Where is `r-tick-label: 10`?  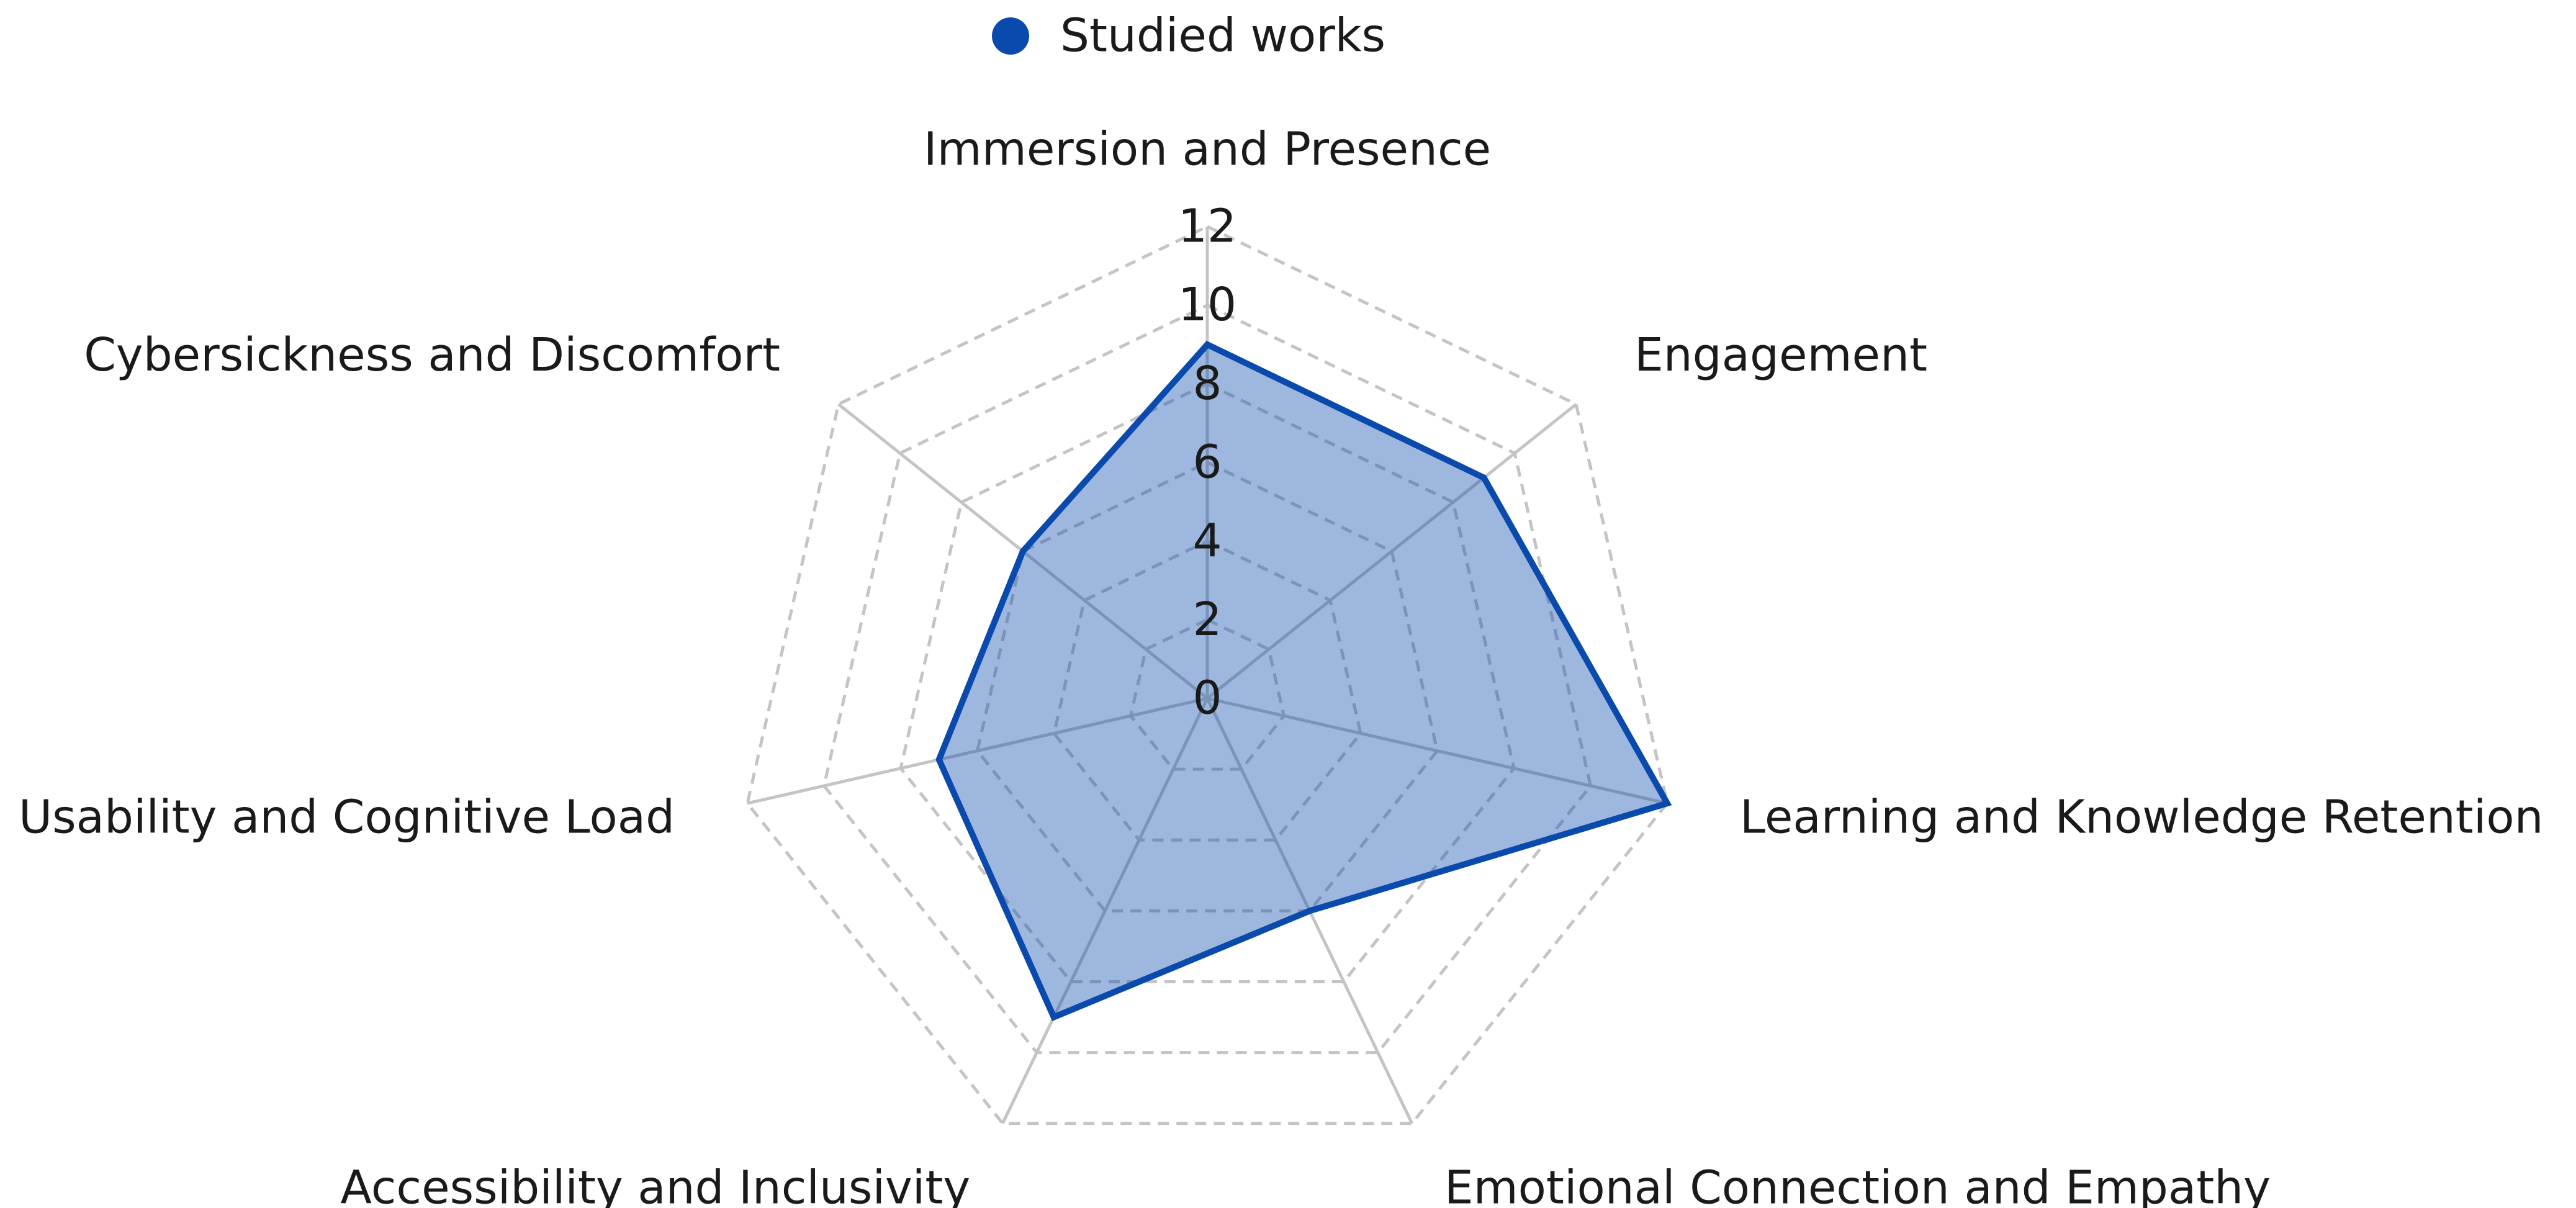 r-tick-label: 10 is located at coordinates (1207, 304).